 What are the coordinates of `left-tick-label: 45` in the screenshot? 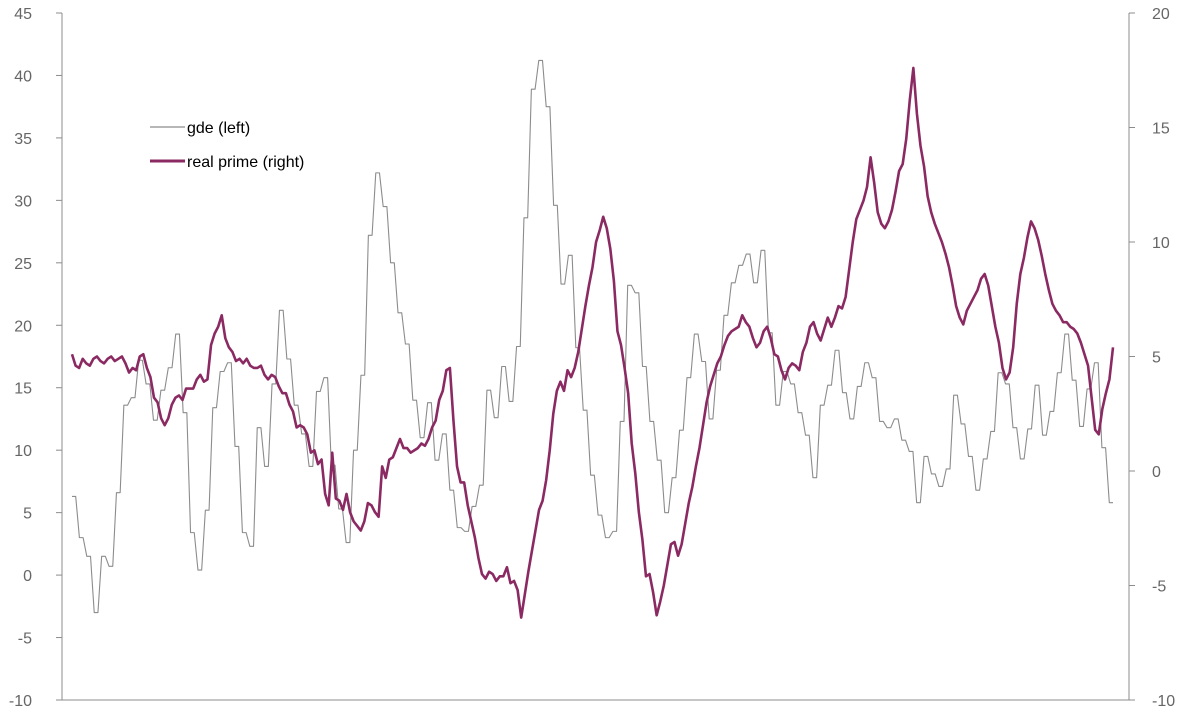 It's located at (23, 14).